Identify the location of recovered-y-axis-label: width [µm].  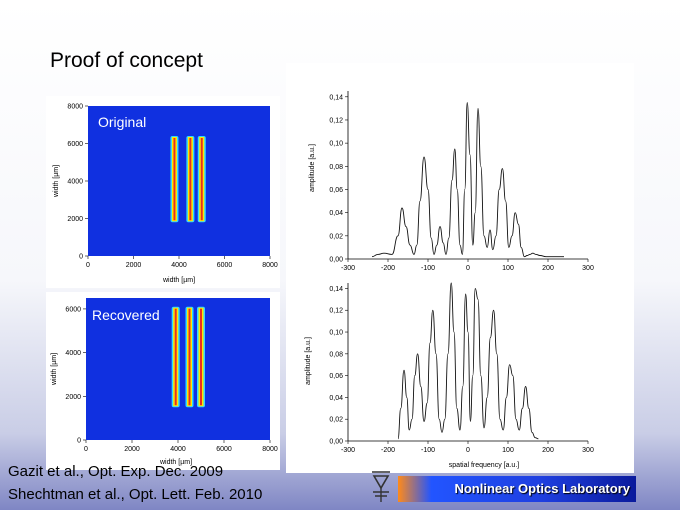
(54, 369).